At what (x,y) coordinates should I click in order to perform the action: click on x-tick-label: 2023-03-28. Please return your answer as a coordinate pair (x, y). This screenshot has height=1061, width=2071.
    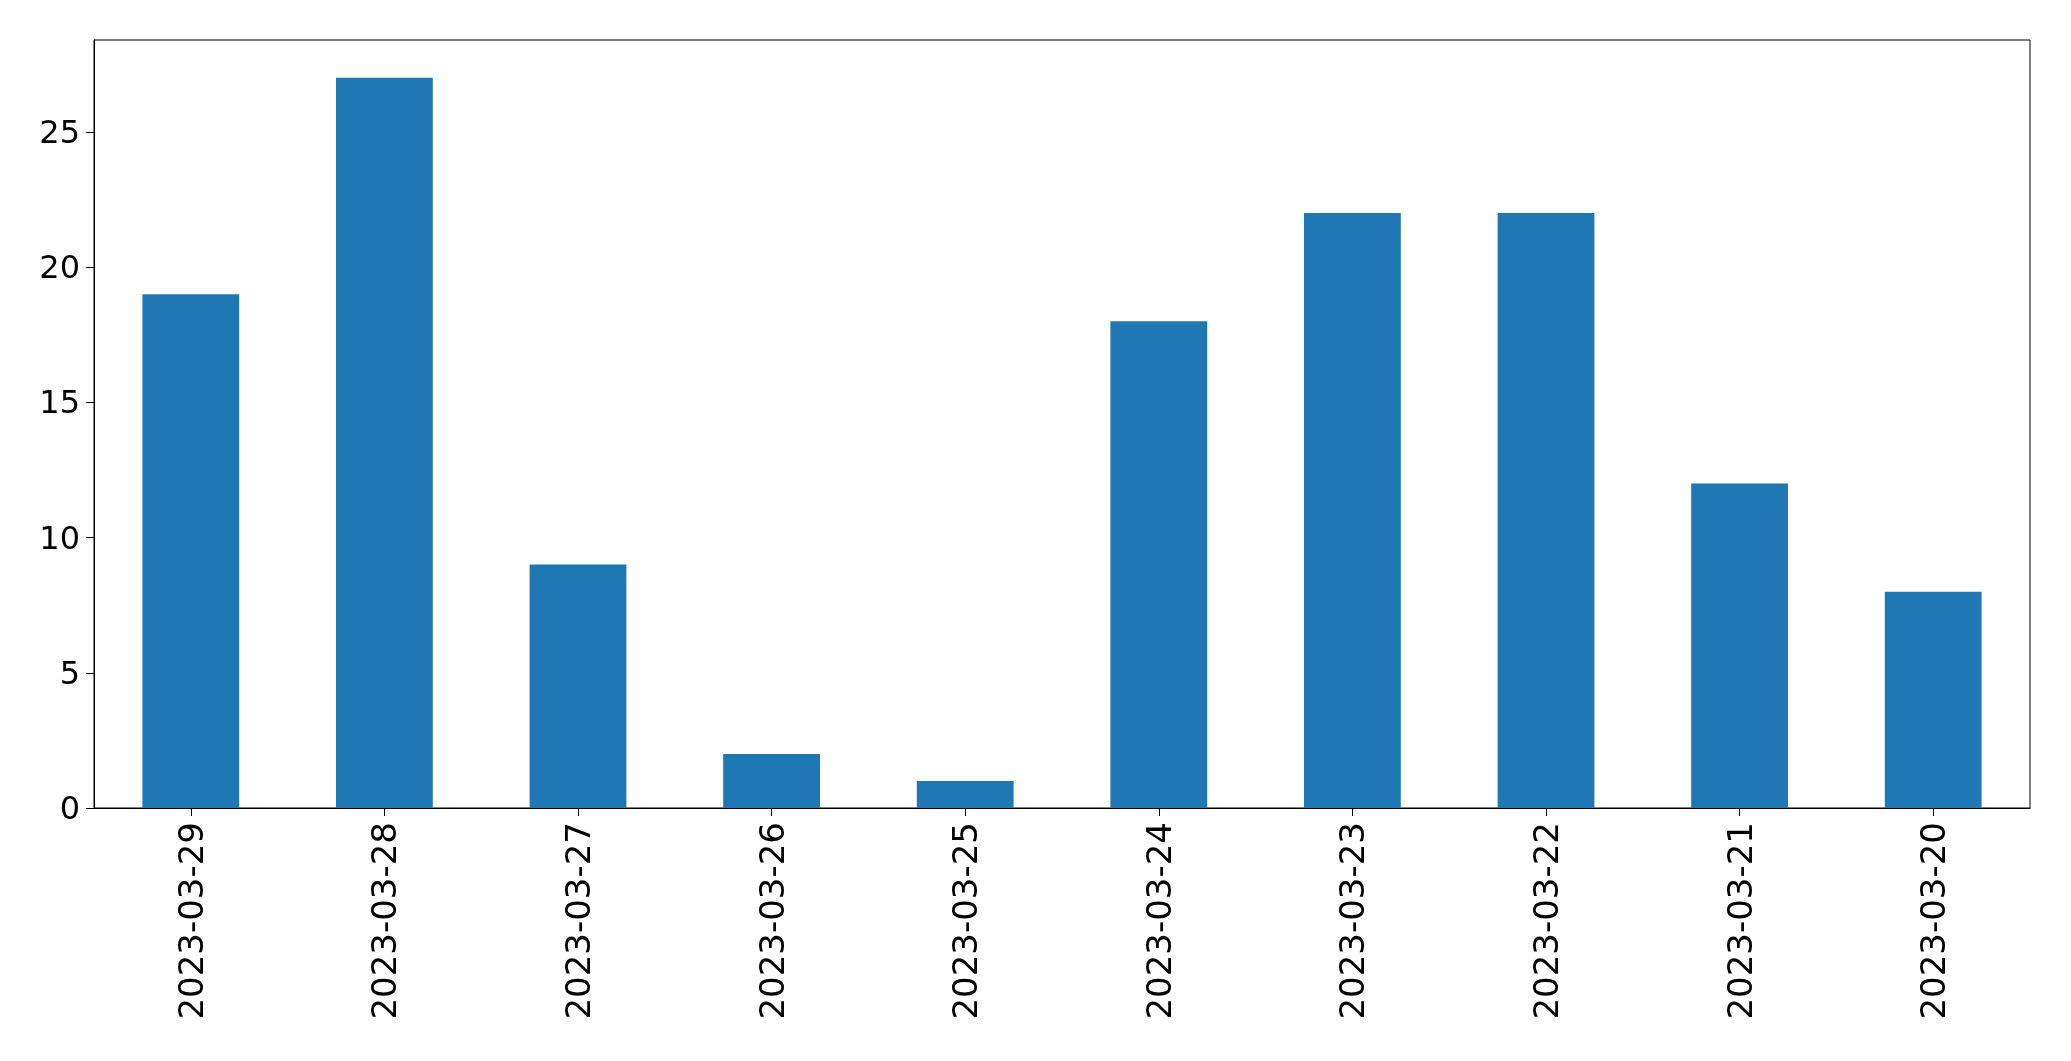
    Looking at the image, I should click on (384, 921).